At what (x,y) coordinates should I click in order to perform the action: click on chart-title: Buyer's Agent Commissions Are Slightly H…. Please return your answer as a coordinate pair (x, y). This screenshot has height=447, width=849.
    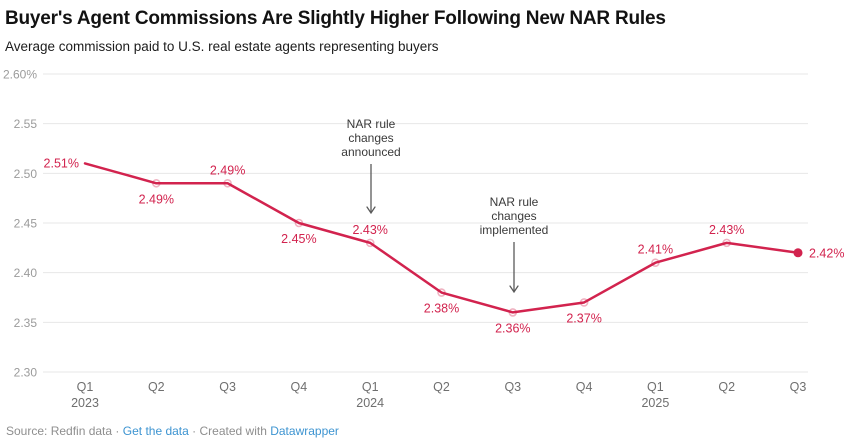
    Looking at the image, I should click on (335, 18).